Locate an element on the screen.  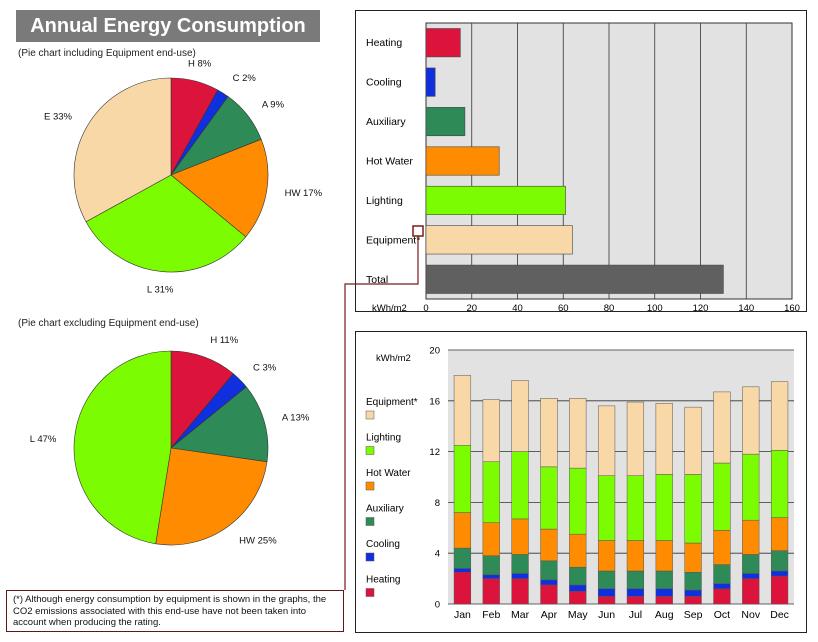
x-tick-label: 160 is located at coordinates (792, 307).